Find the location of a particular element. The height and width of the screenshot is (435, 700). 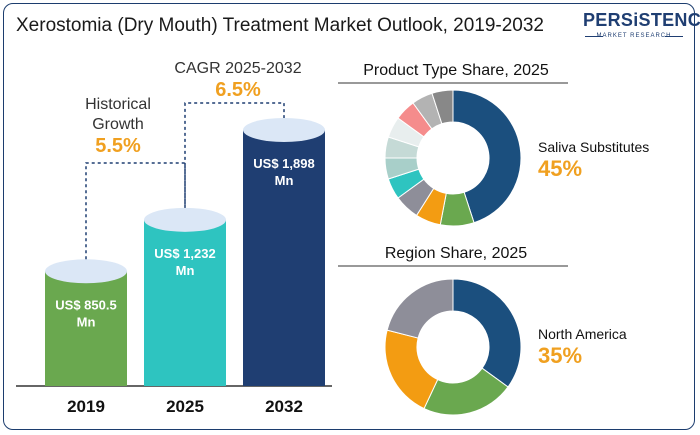

bar-category-label: 2032 is located at coordinates (284, 406).